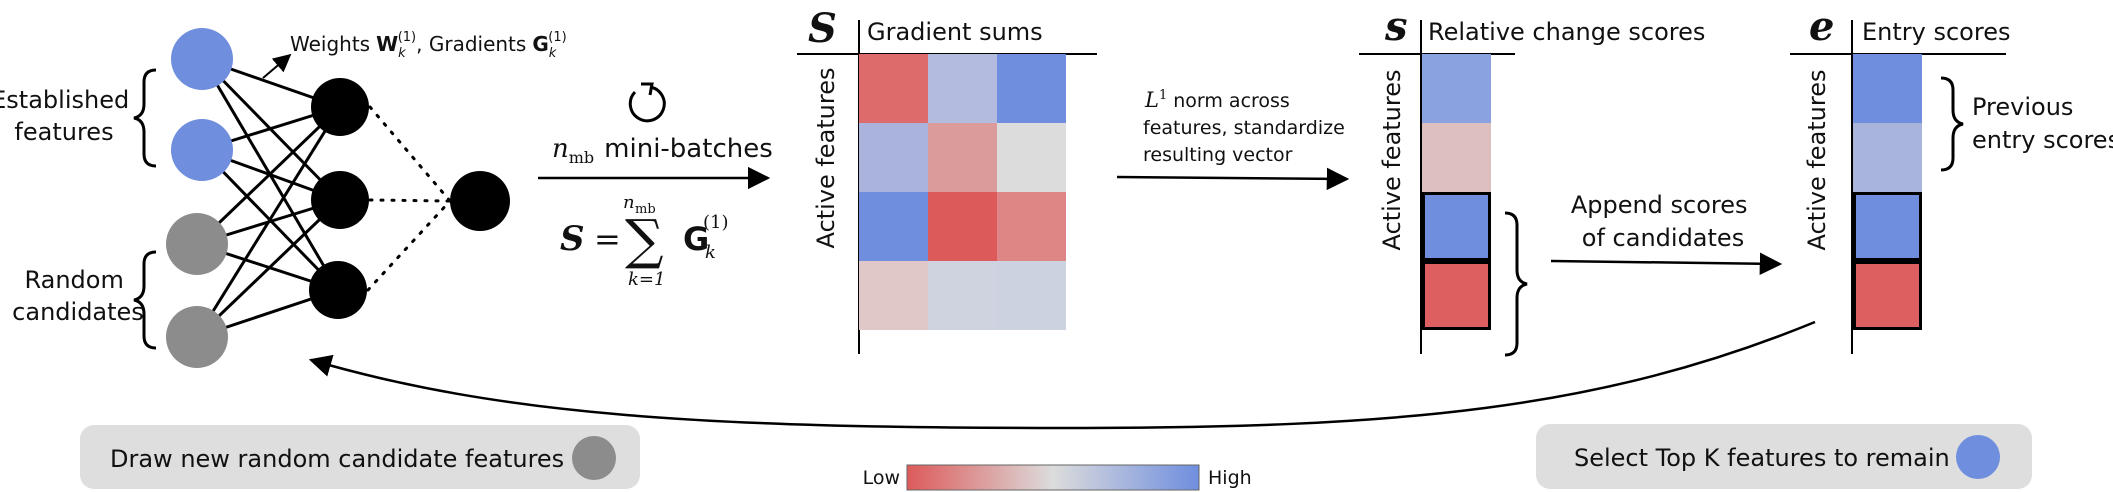 This screenshot has width=2113, height=492. Describe the element at coordinates (1566, 32) in the screenshot. I see `panel-small-s-title: Relative change scores` at that location.